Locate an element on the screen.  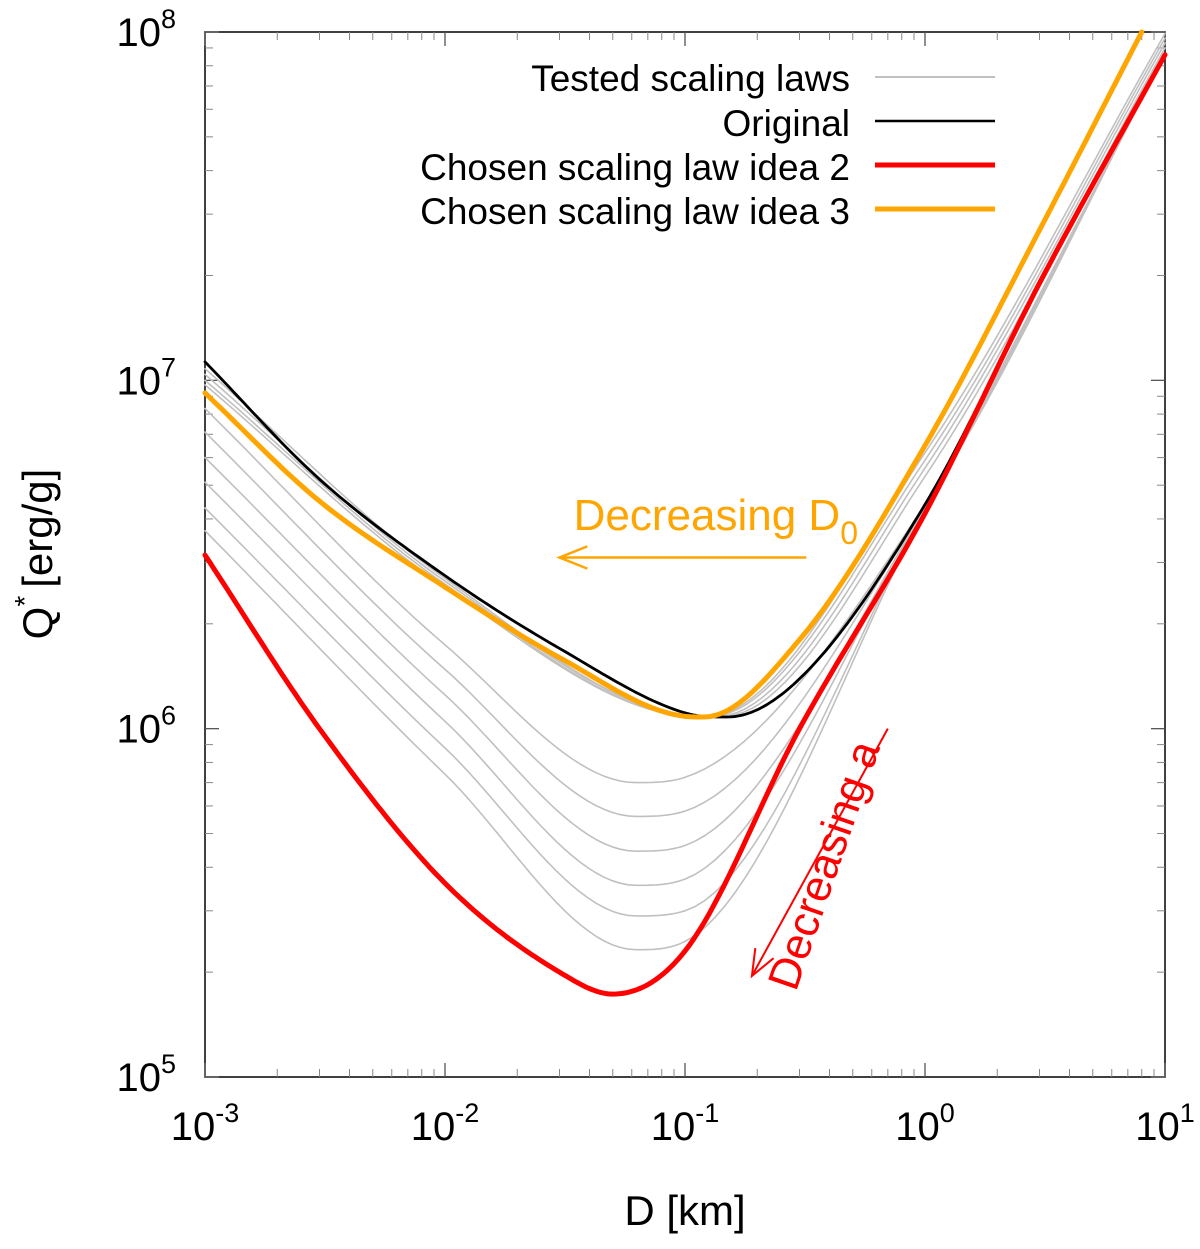
y-axis-title-base: Q is located at coordinates (37, 623).